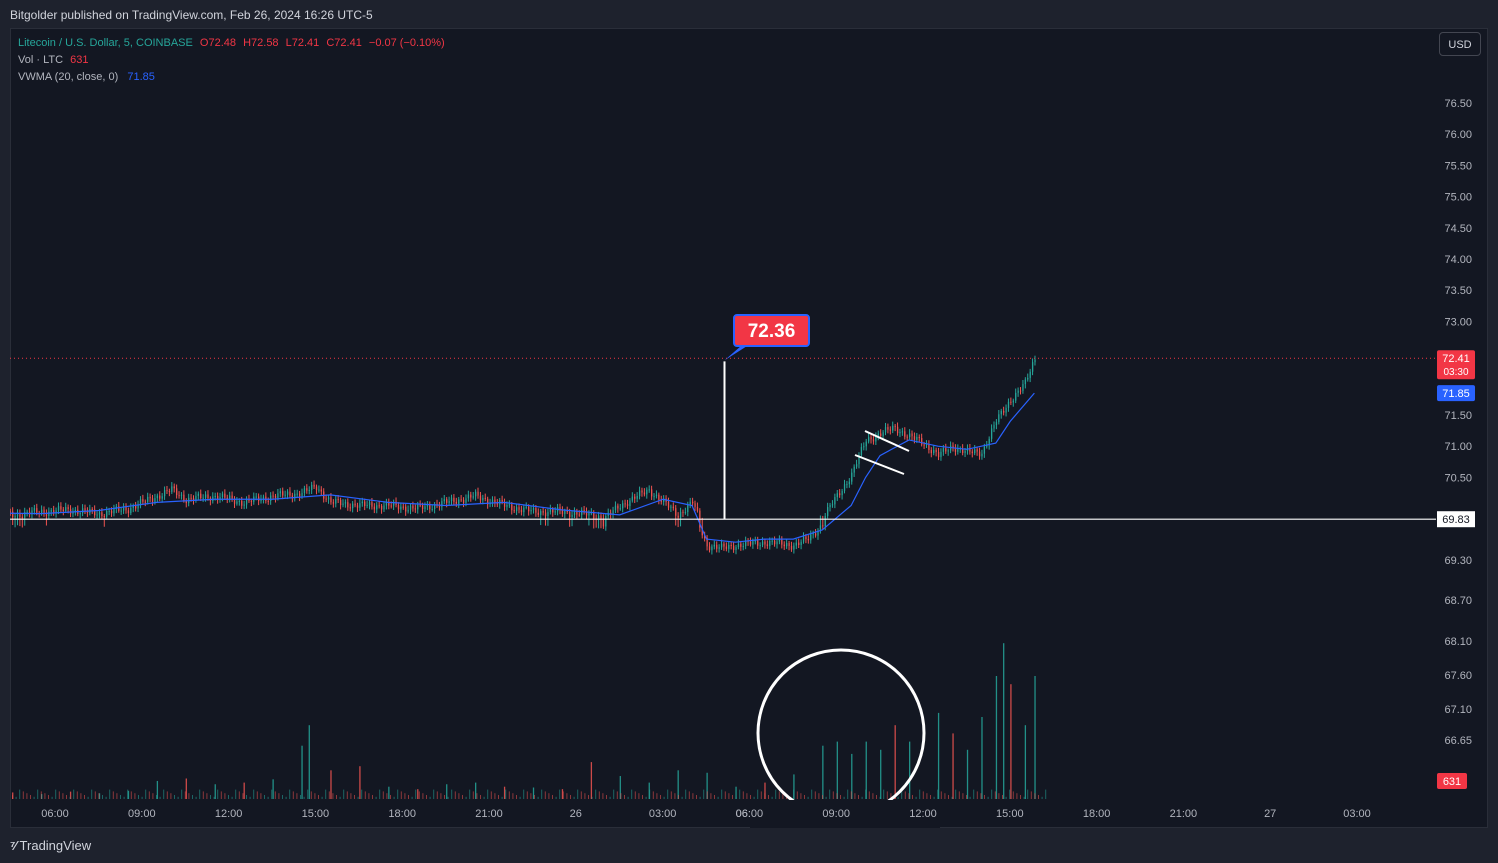  What do you see at coordinates (105, 43) in the screenshot?
I see `symbol-title: Litecoin / U.S. Dollar, 5, COINBASE` at bounding box center [105, 43].